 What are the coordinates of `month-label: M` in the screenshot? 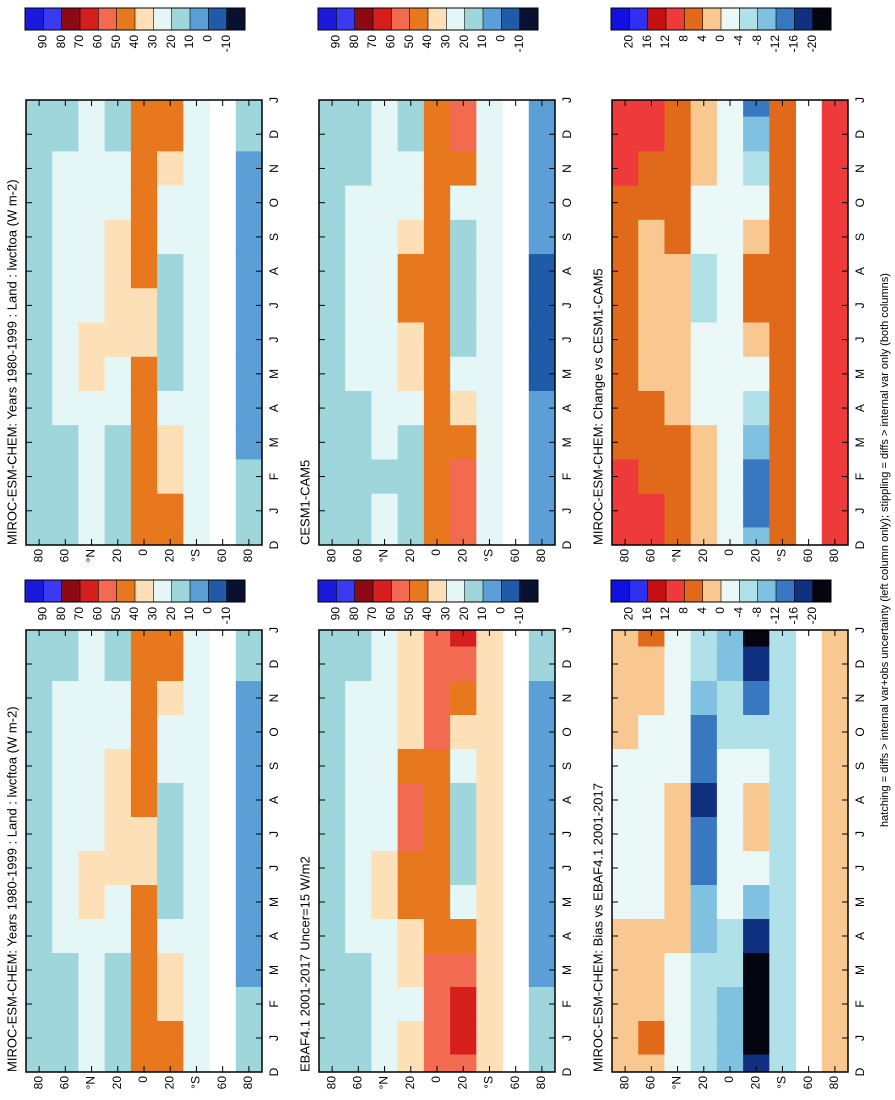 It's located at (274, 902).